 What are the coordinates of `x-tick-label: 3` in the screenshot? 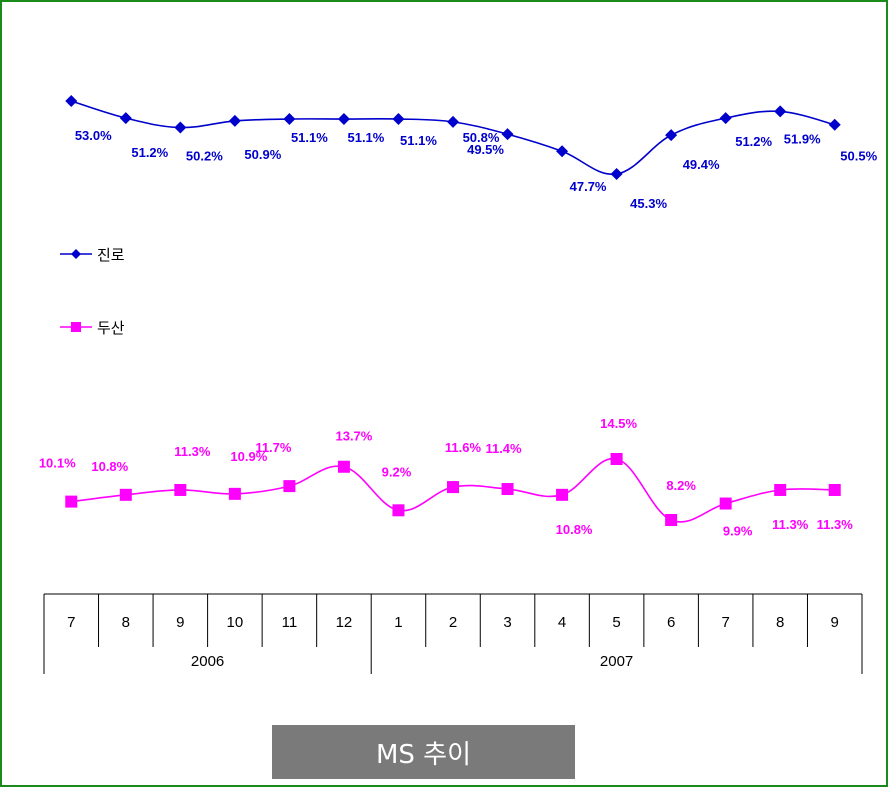 It's located at (507, 622).